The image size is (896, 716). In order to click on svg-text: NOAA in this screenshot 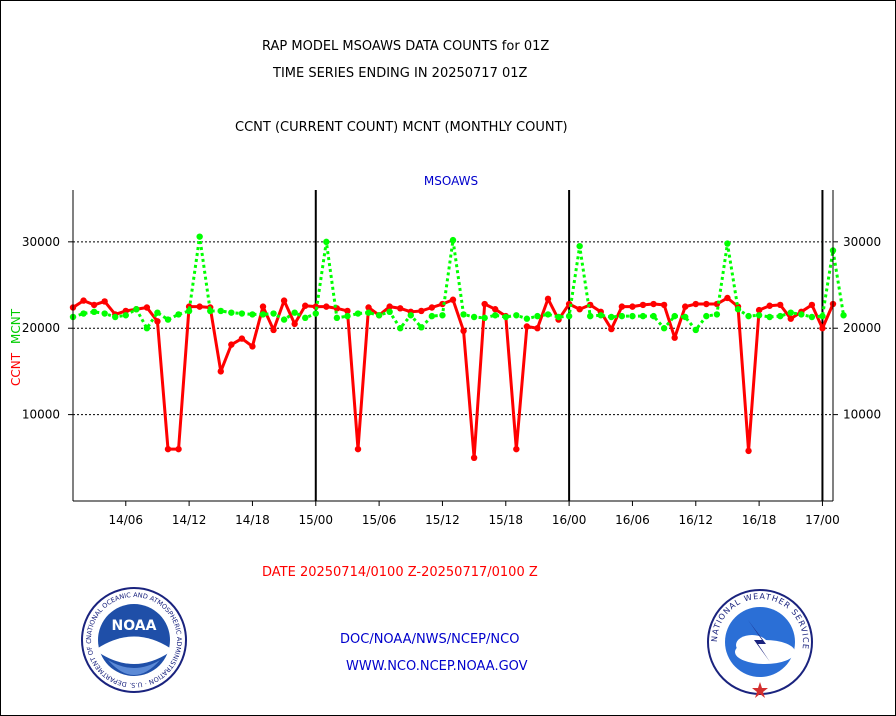, I will do `click(134, 626)`.